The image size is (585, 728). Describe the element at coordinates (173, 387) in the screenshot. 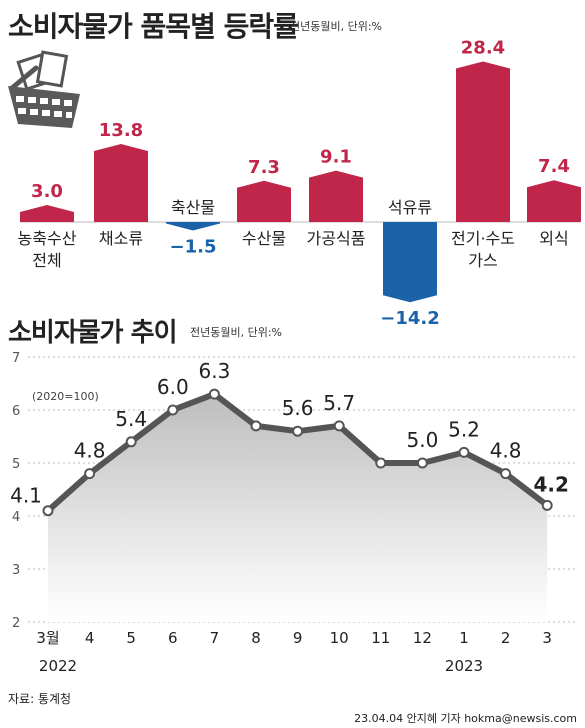

I see `point-value-label: 6.0` at that location.